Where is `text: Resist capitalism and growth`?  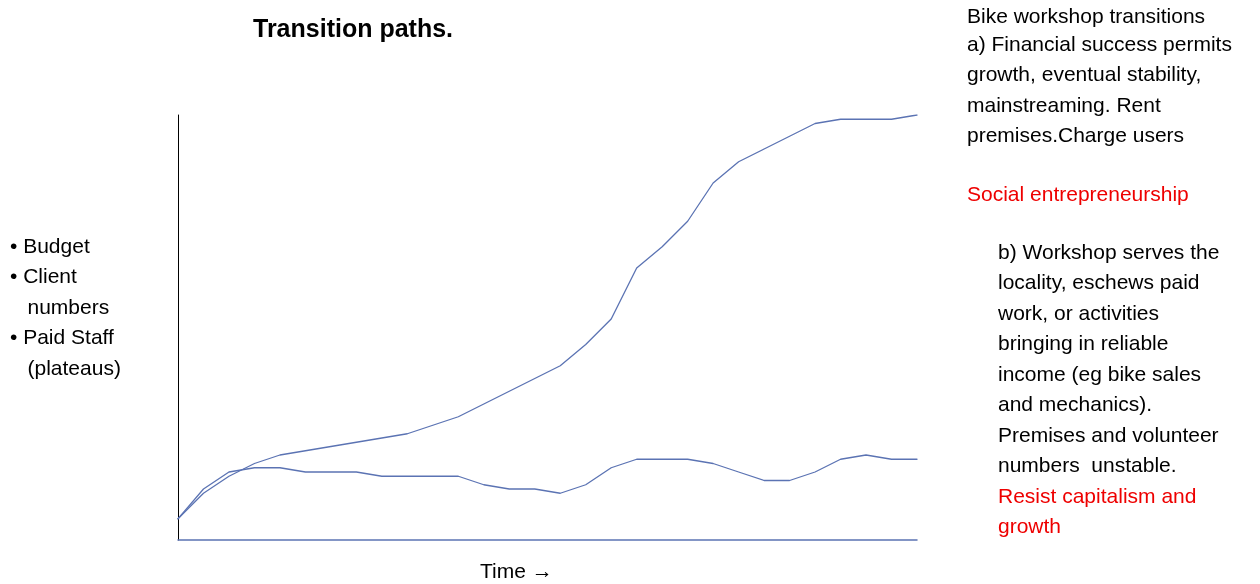 text: Resist capitalism and growth is located at coordinates (1100, 510).